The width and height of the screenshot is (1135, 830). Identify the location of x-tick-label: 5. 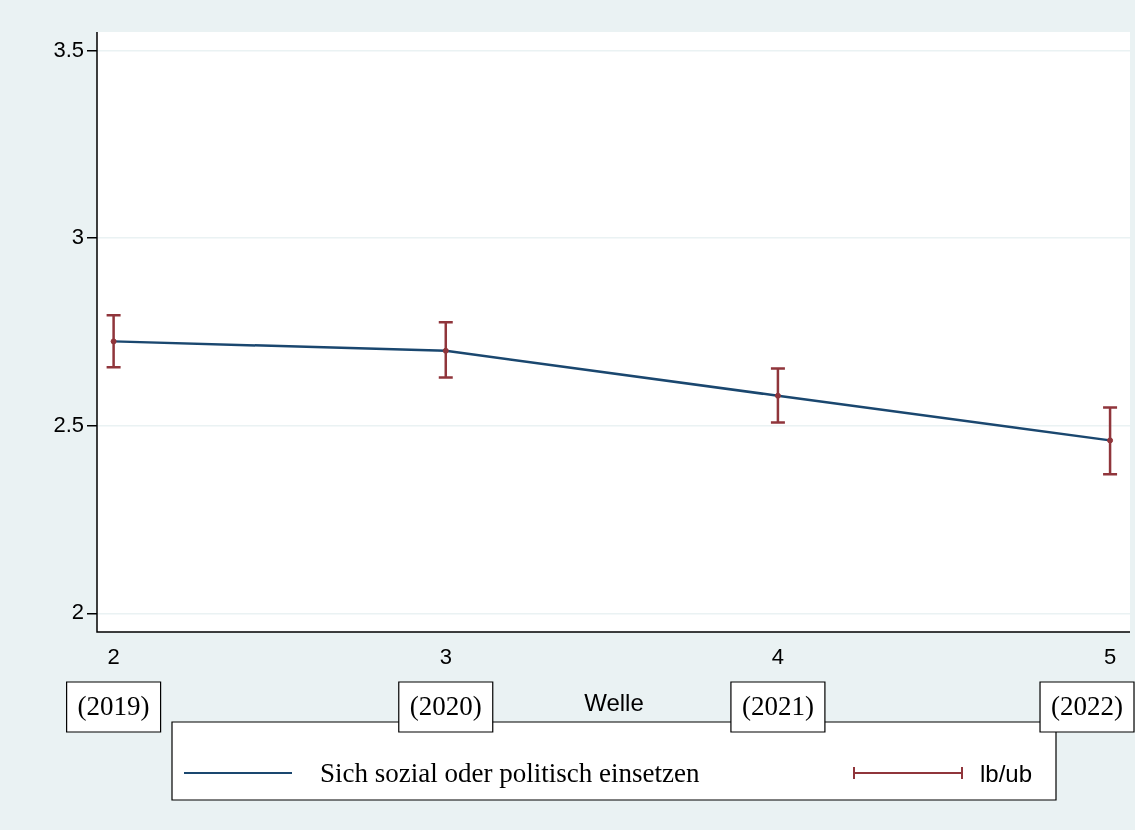
(1110, 657).